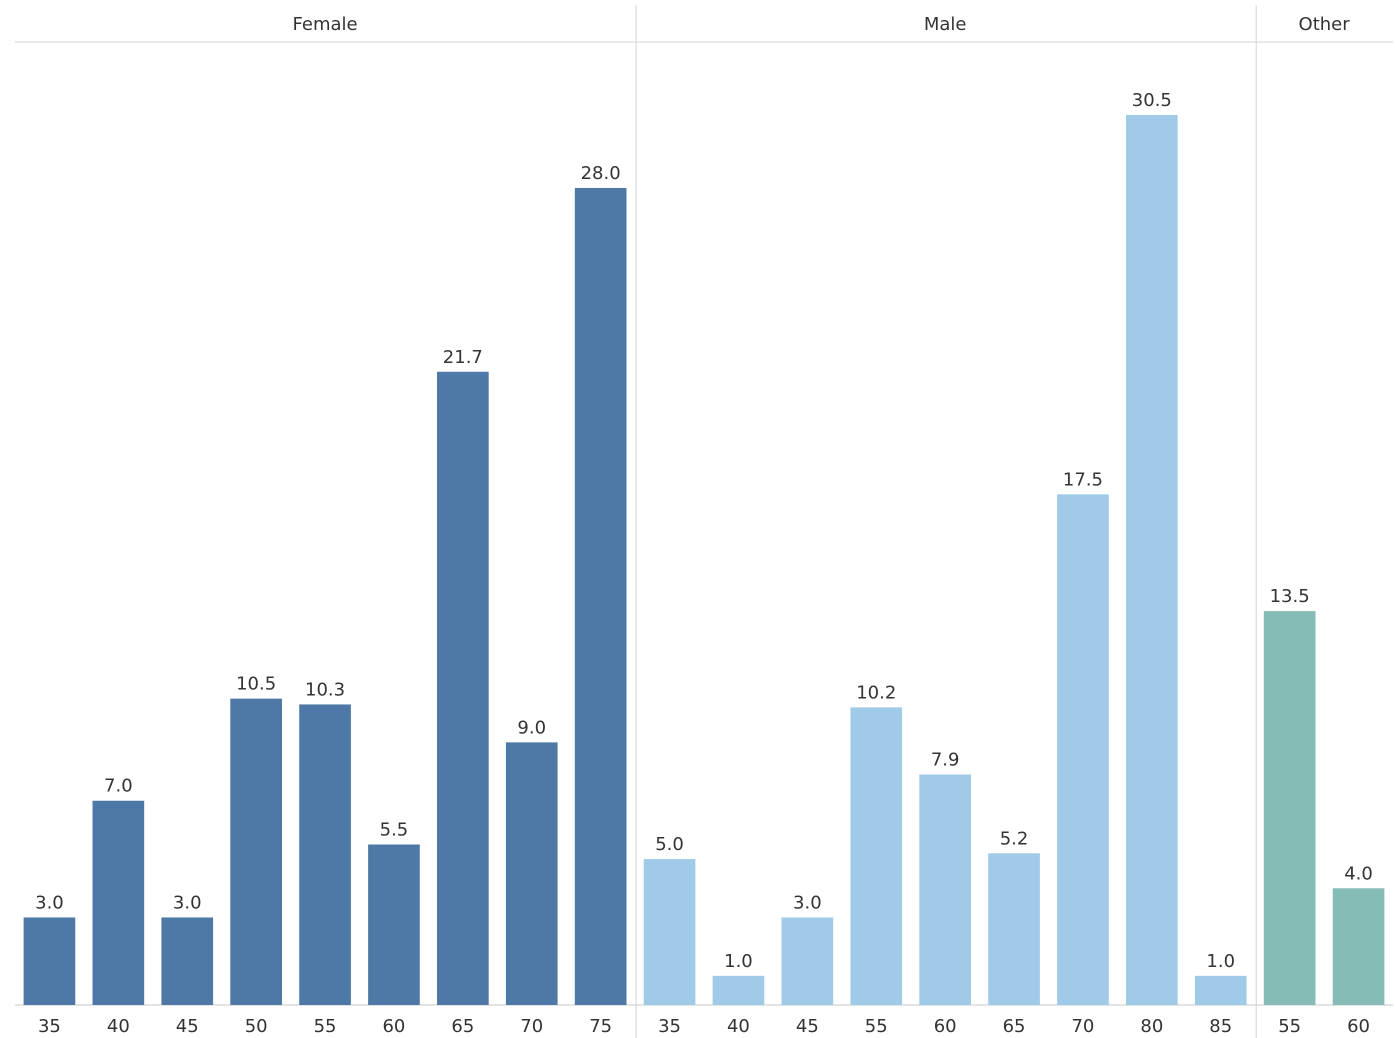  What do you see at coordinates (1324, 525) in the screenshot?
I see `panel-other: Other 13.5 55 4.0 60` at bounding box center [1324, 525].